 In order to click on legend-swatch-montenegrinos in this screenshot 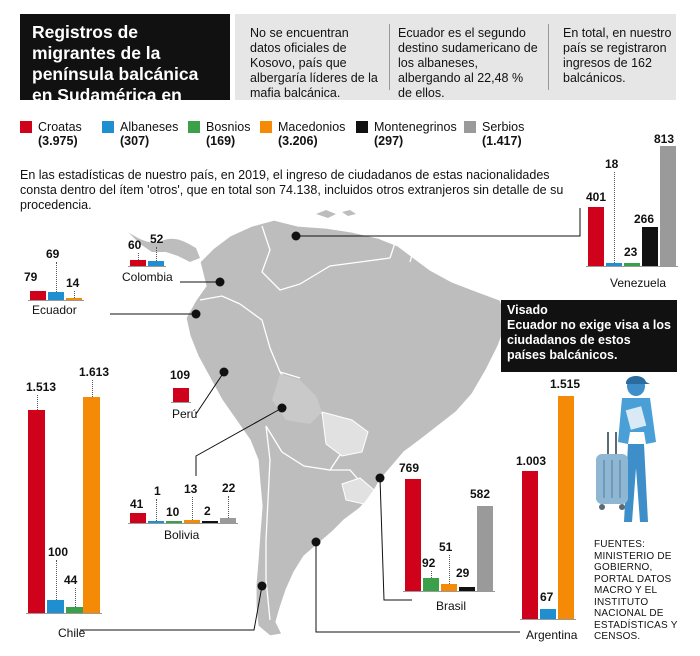, I will do `click(362, 127)`.